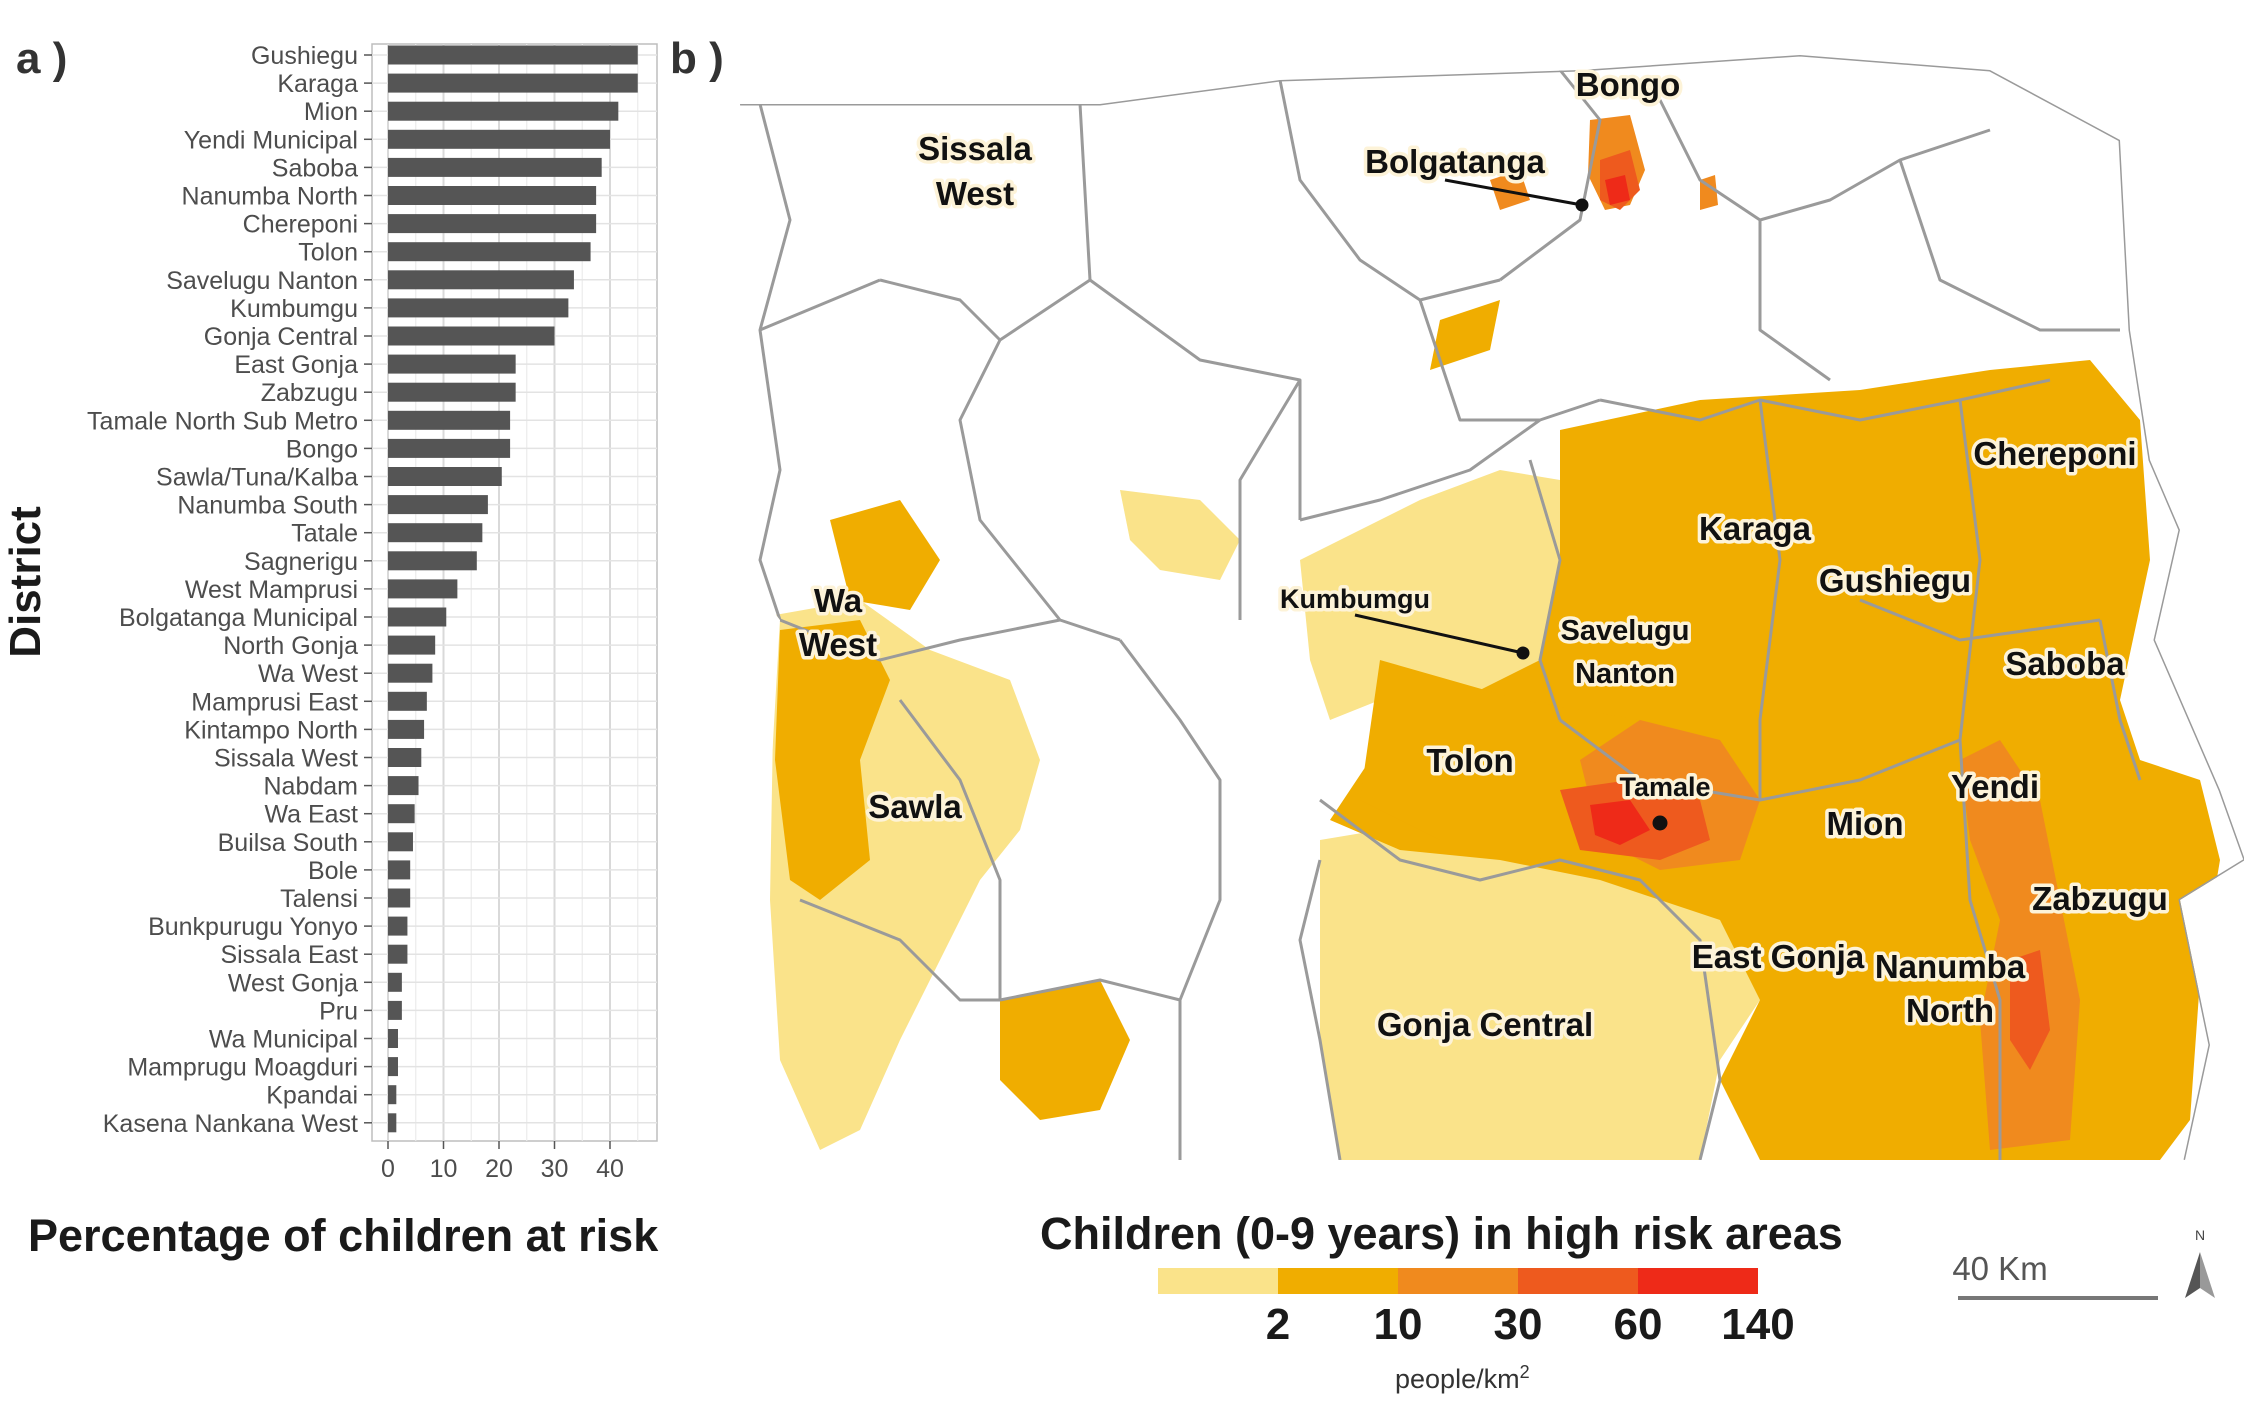 This screenshot has height=1417, width=2244. What do you see at coordinates (25, 582) in the screenshot?
I see `y-axis-title: District` at bounding box center [25, 582].